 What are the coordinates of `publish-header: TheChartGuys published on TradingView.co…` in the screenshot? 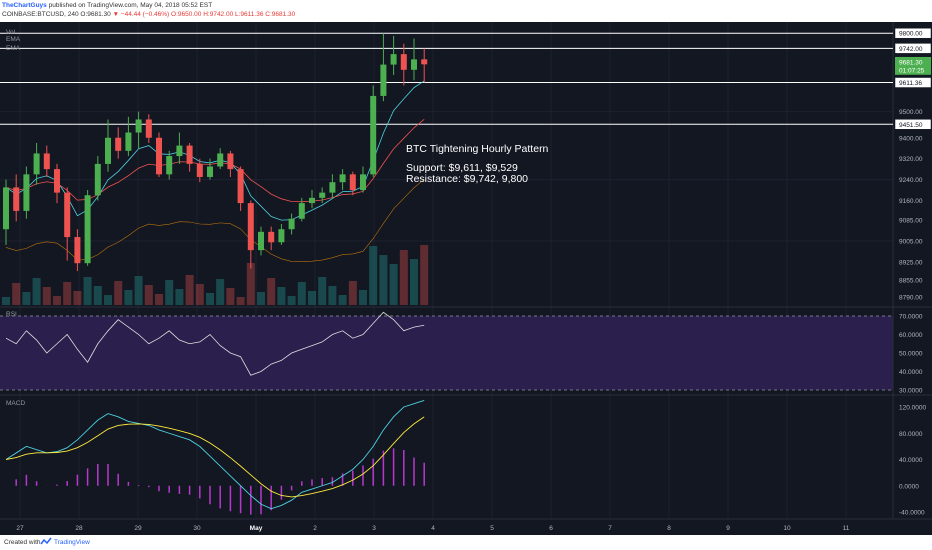 It's located at (466, 11).